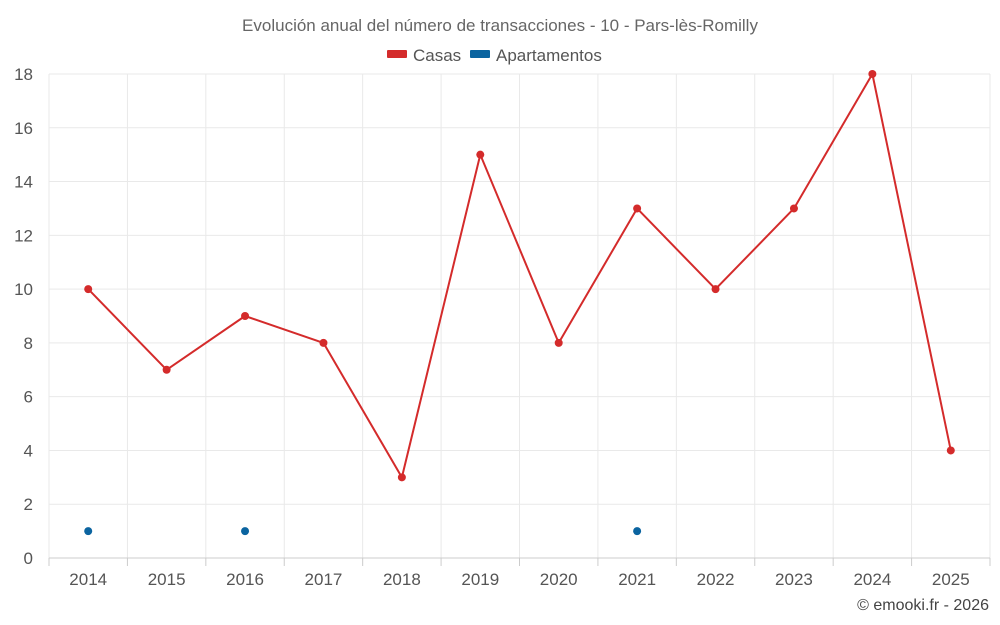 Image resolution: width=1000 pixels, height=625 pixels. I want to click on x-tick-label: 2022, so click(716, 579).